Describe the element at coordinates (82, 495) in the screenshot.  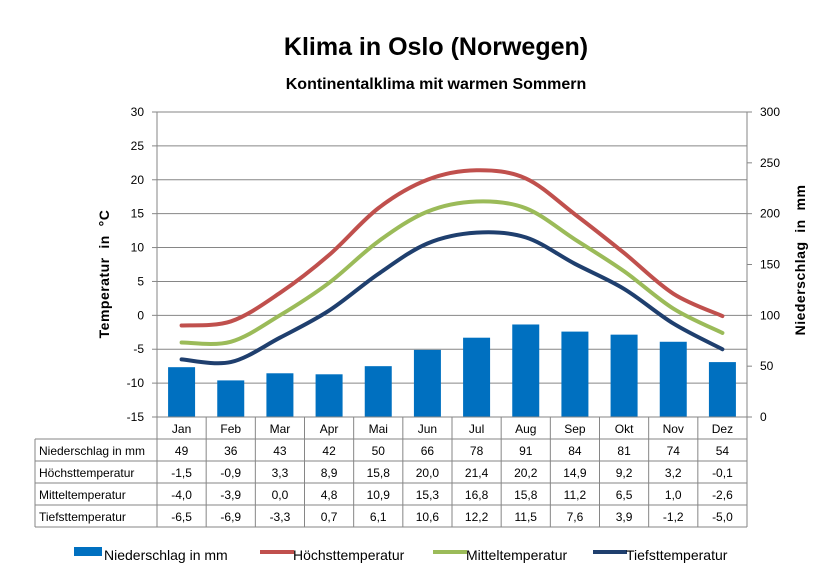
I see `mean-temperature-row-label: Mitteltemperatur` at that location.